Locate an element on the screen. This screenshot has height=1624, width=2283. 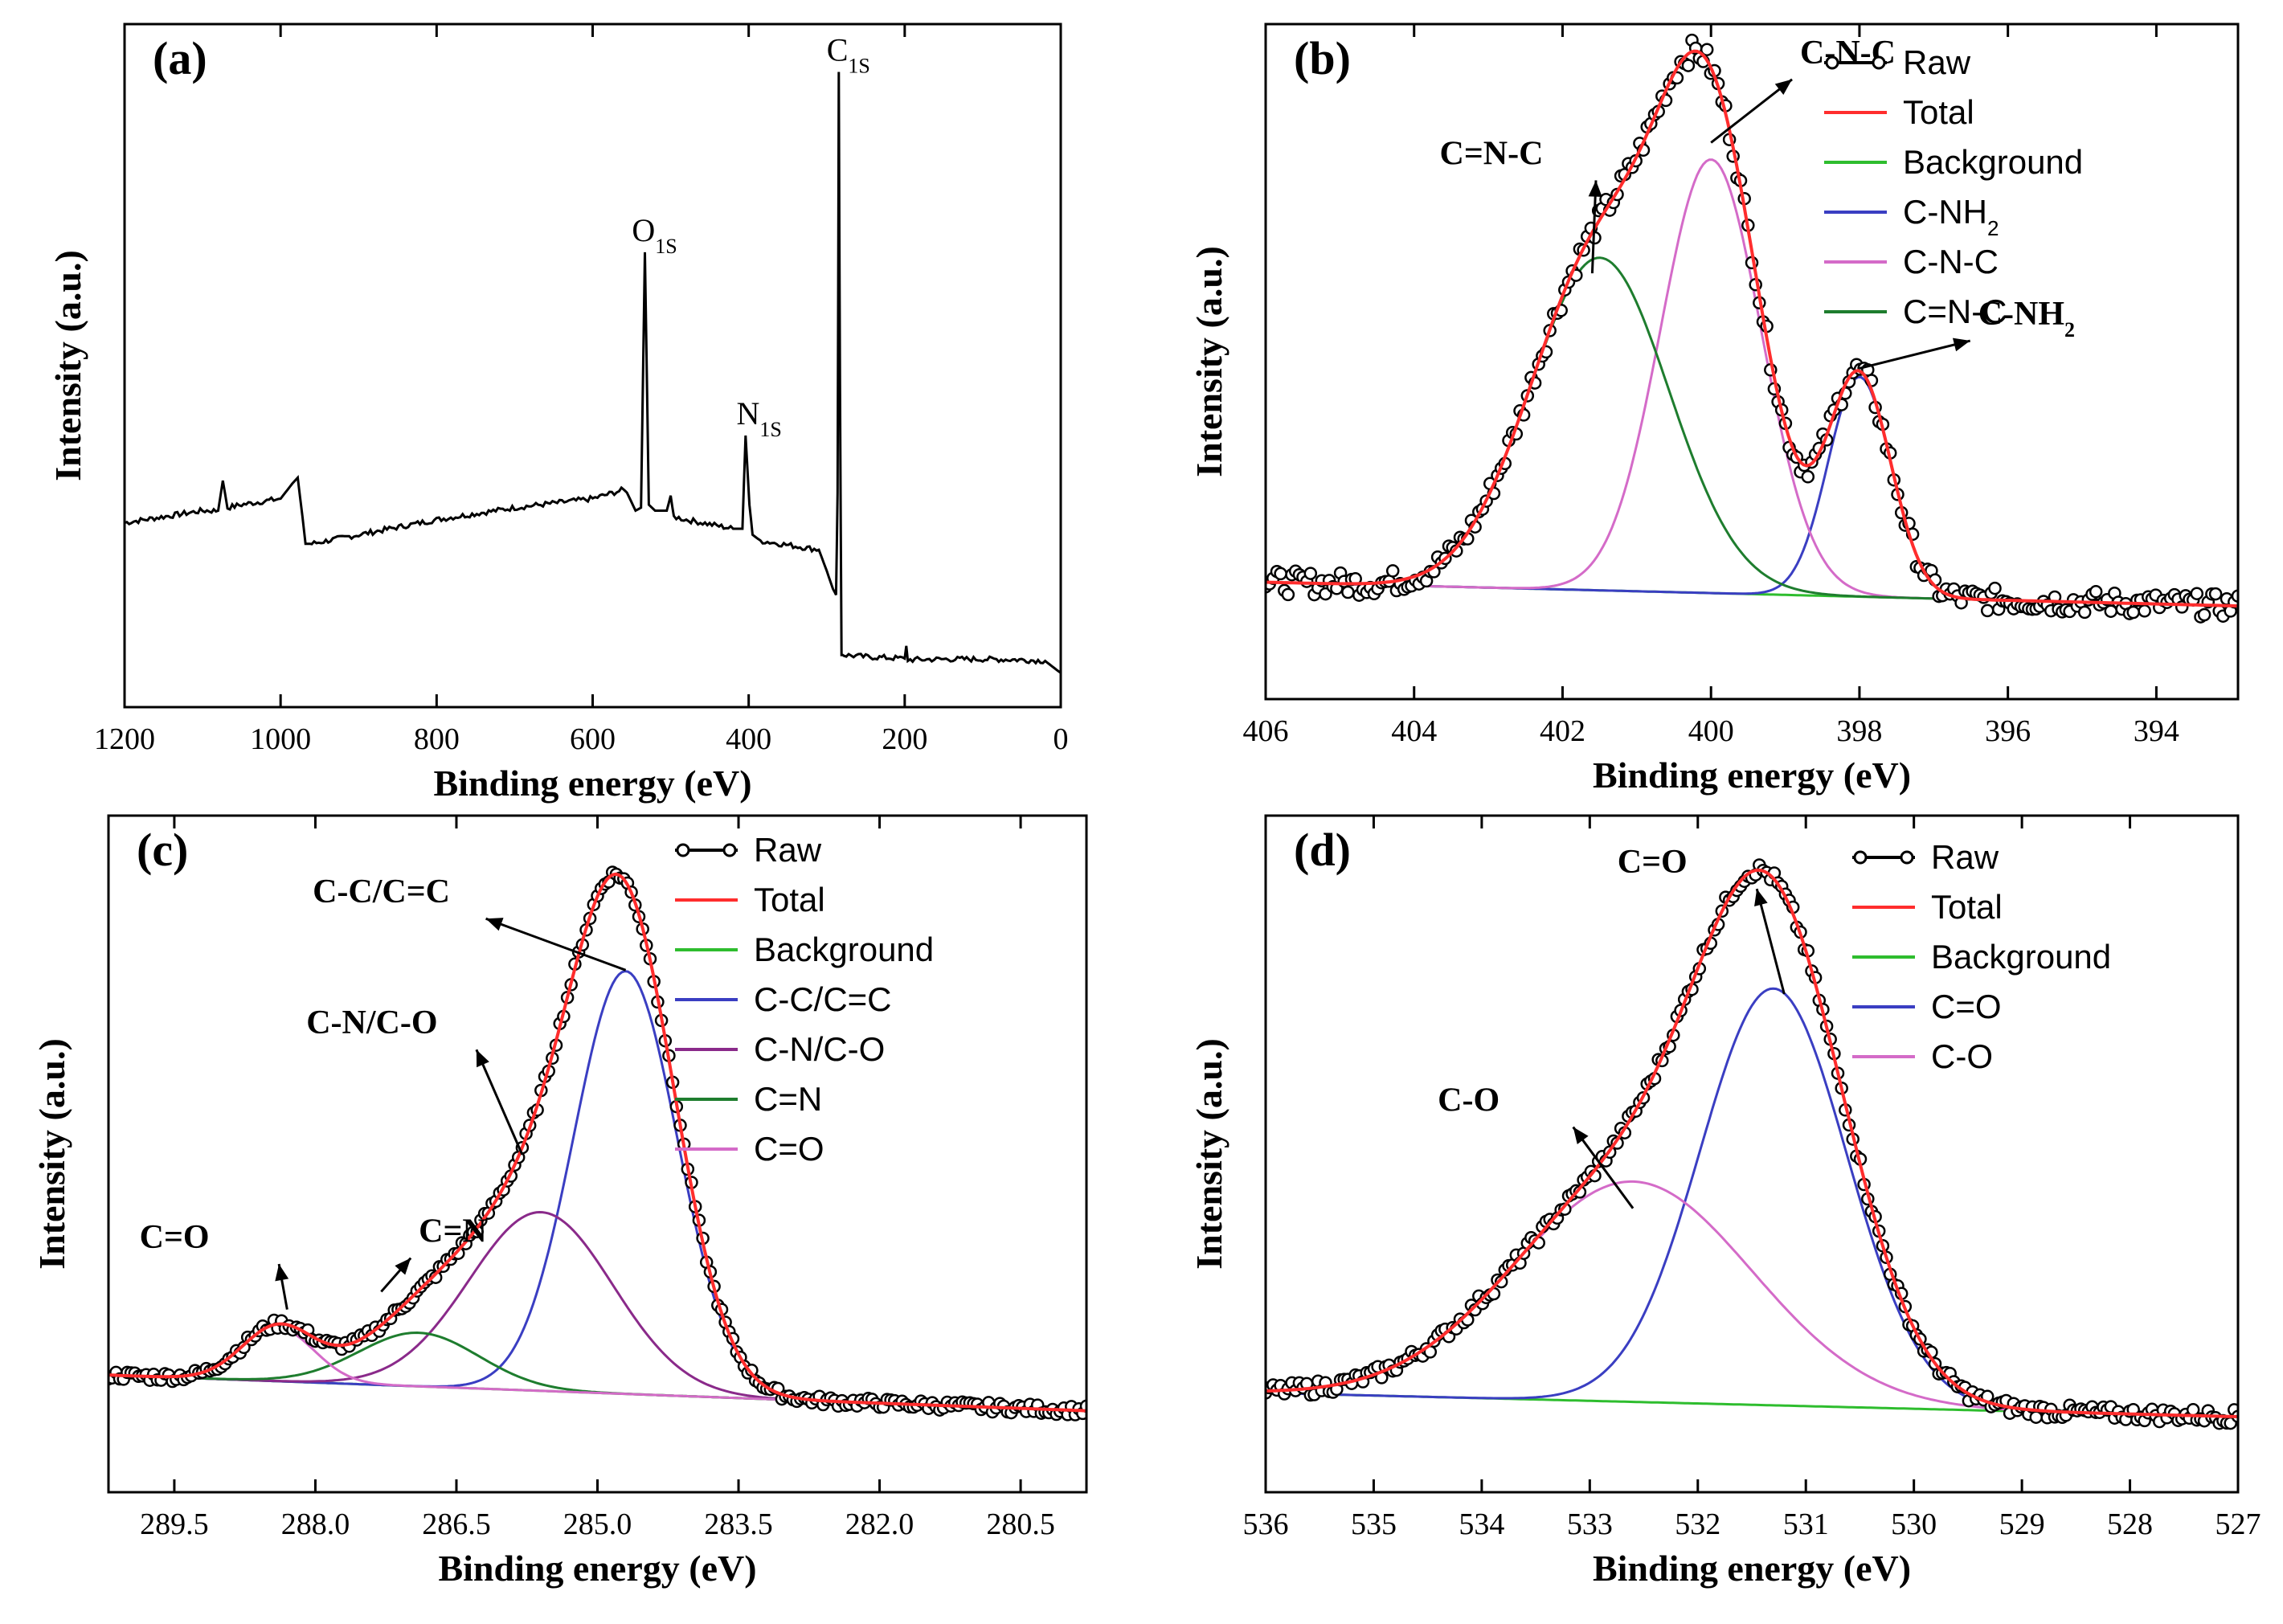
legend-item-b: C=N-C is located at coordinates (1915, 311).